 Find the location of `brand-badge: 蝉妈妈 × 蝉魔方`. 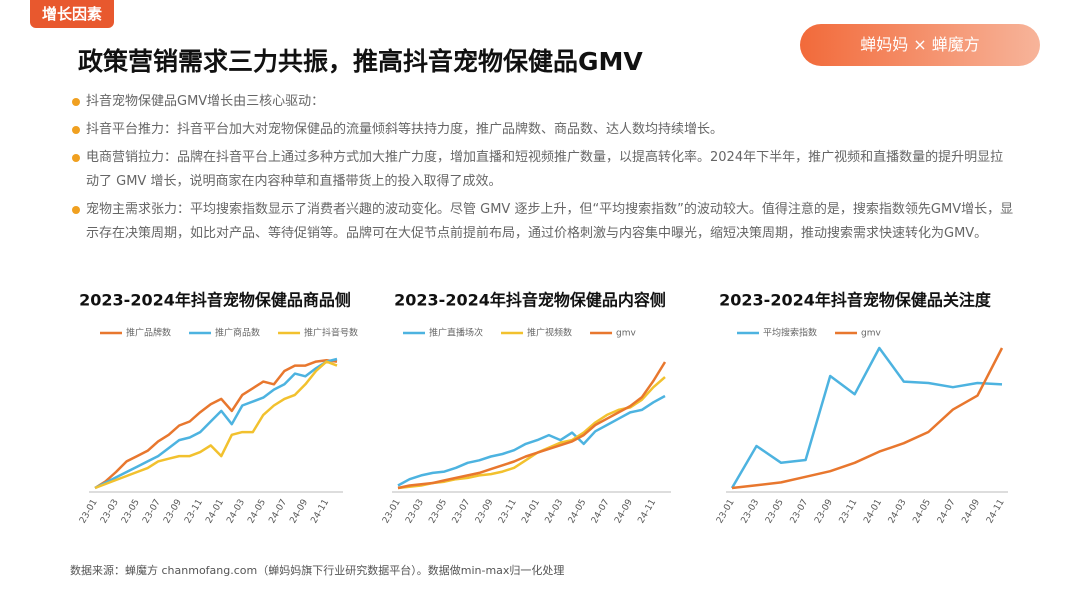

brand-badge: 蝉妈妈 × 蝉魔方 is located at coordinates (920, 45).